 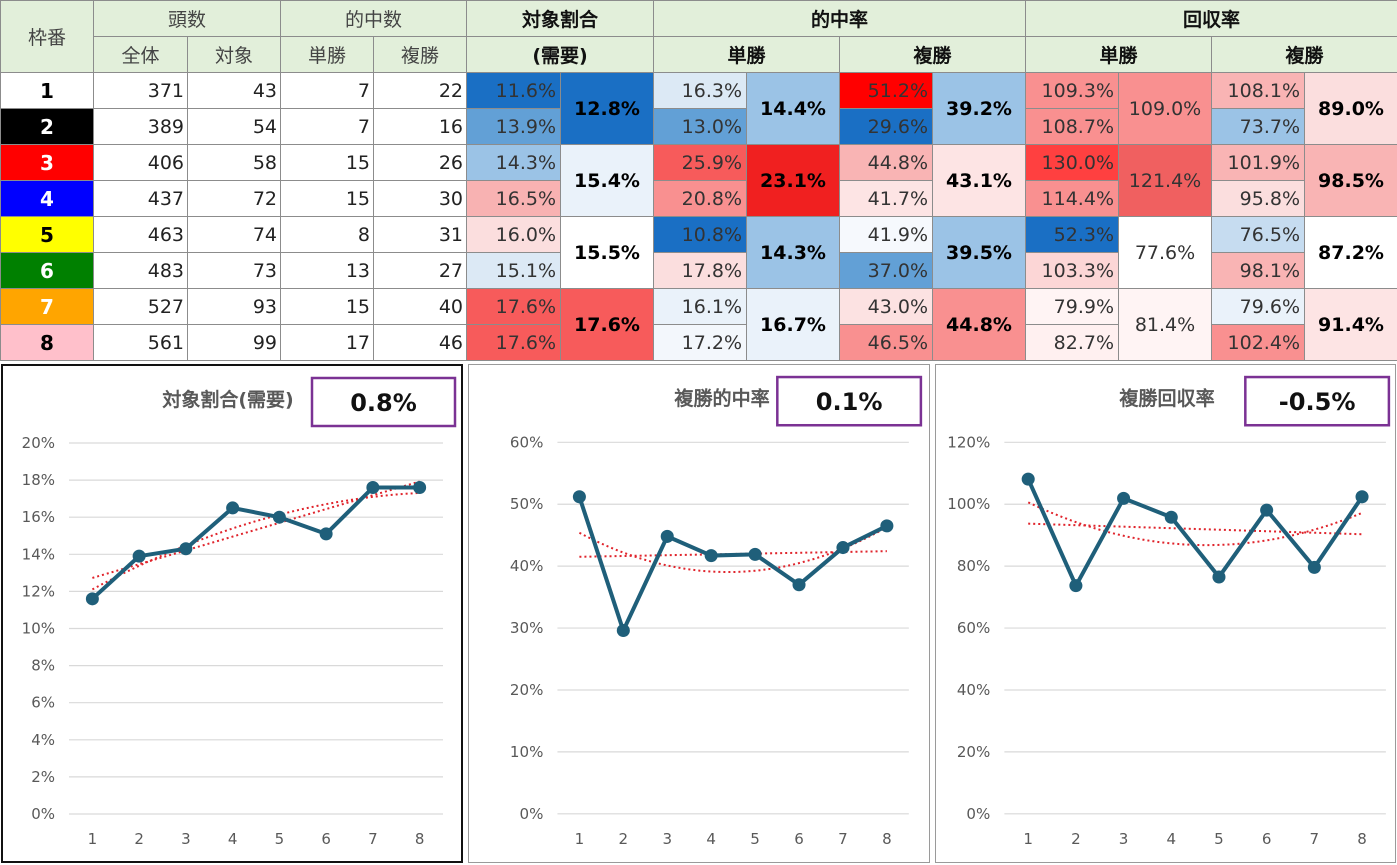 I want to click on row-target-ratio: 13.9%, so click(x=513, y=126).